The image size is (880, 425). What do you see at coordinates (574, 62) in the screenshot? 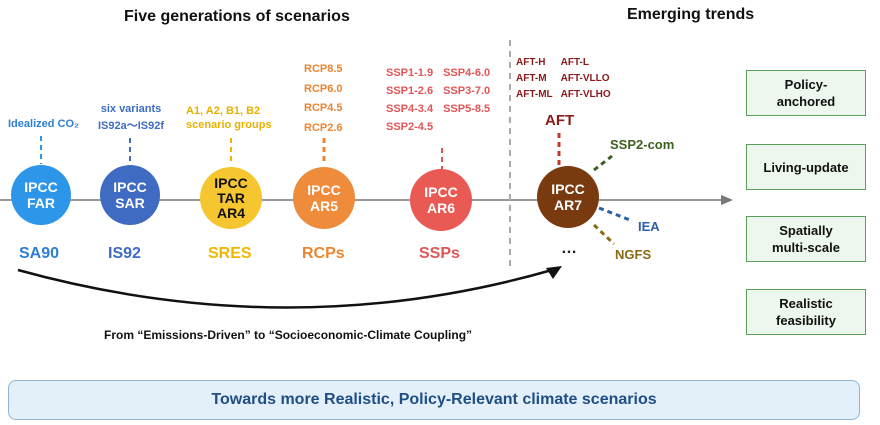
I see `aft-item: AFT-L` at bounding box center [574, 62].